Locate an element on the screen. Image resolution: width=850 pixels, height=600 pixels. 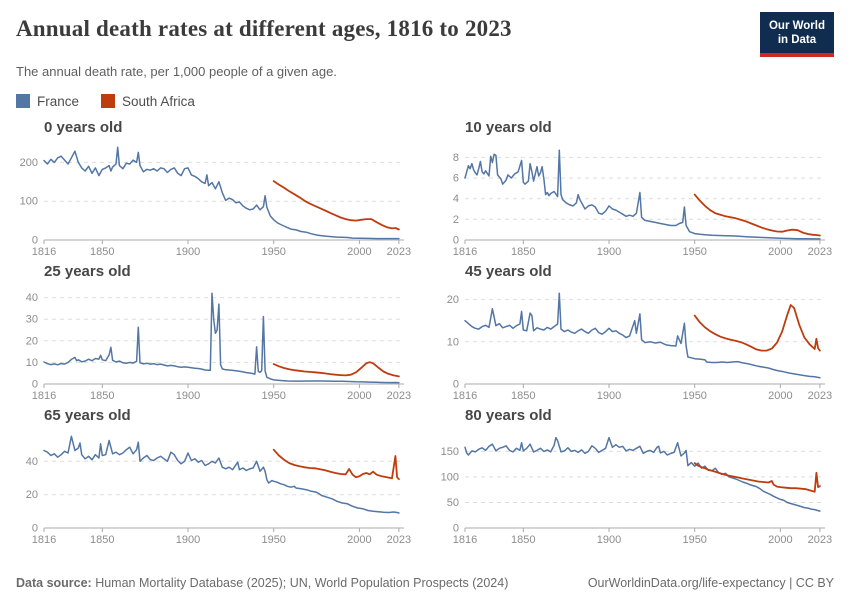
data-source-label: Data source: is located at coordinates (54, 583).